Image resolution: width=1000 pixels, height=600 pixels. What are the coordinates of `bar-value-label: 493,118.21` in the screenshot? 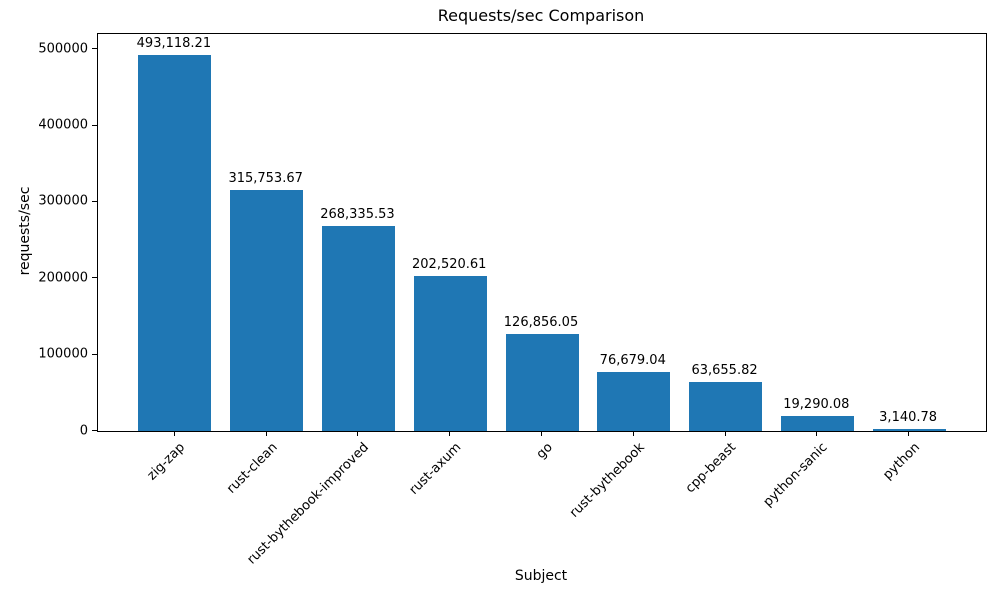 It's located at (174, 43).